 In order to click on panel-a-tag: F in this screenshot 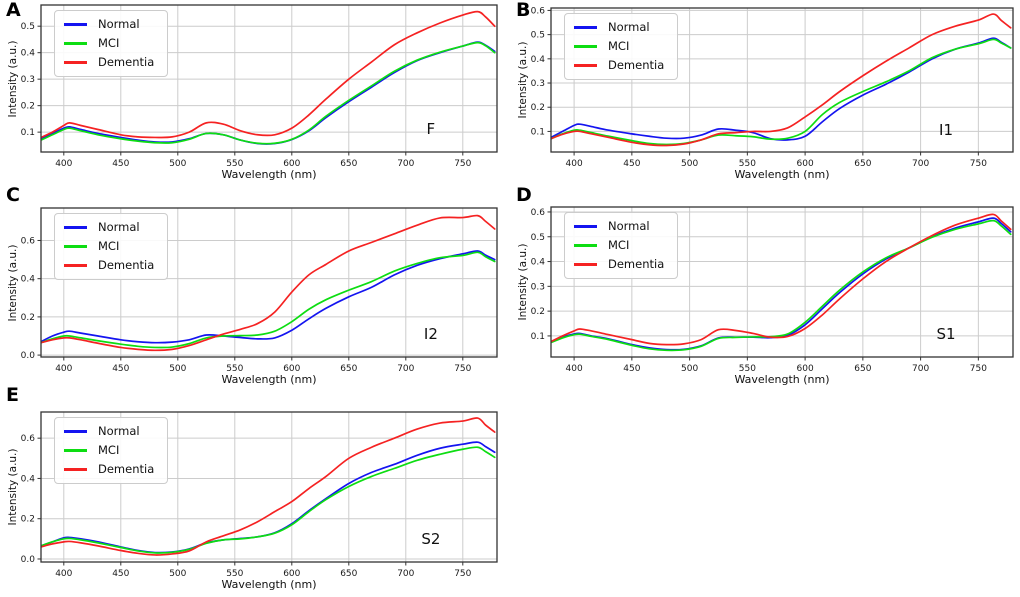, I will do `click(431, 129)`.